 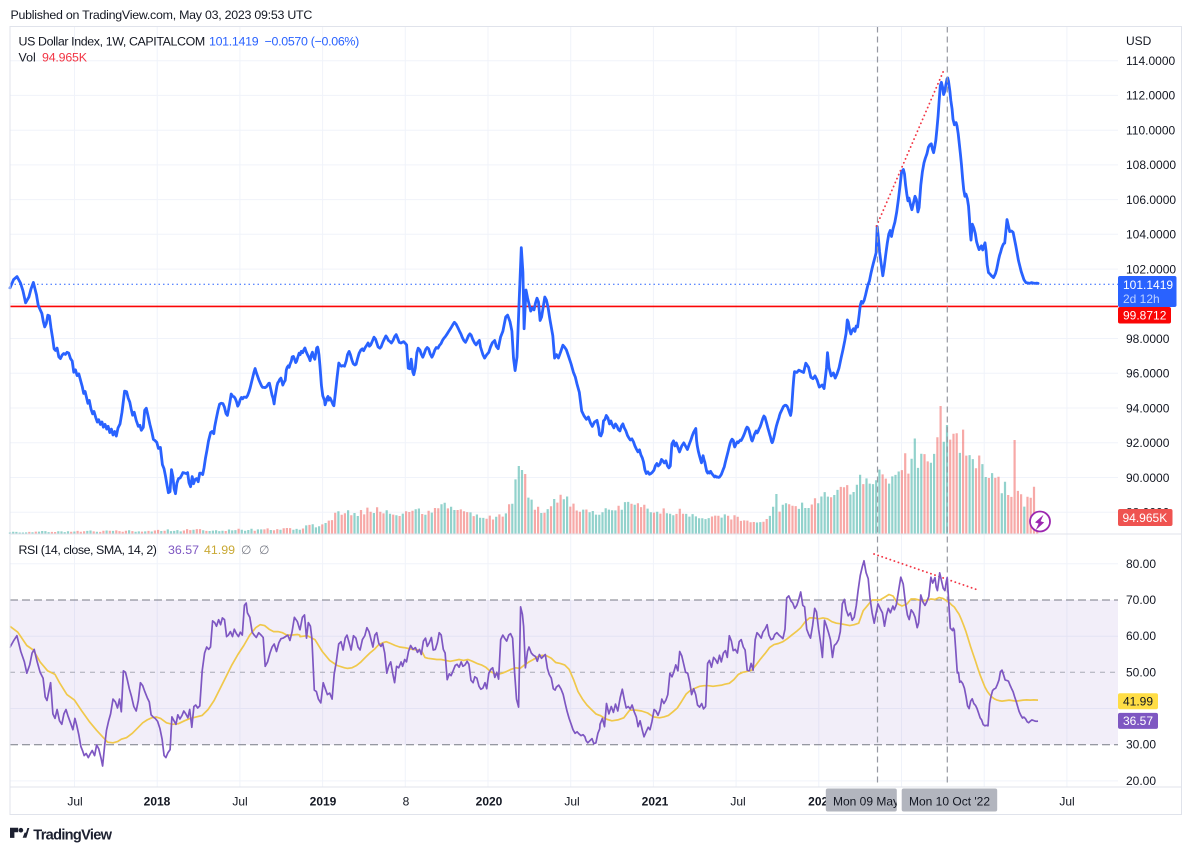 What do you see at coordinates (655, 802) in the screenshot?
I see `svg-text: 2021` at bounding box center [655, 802].